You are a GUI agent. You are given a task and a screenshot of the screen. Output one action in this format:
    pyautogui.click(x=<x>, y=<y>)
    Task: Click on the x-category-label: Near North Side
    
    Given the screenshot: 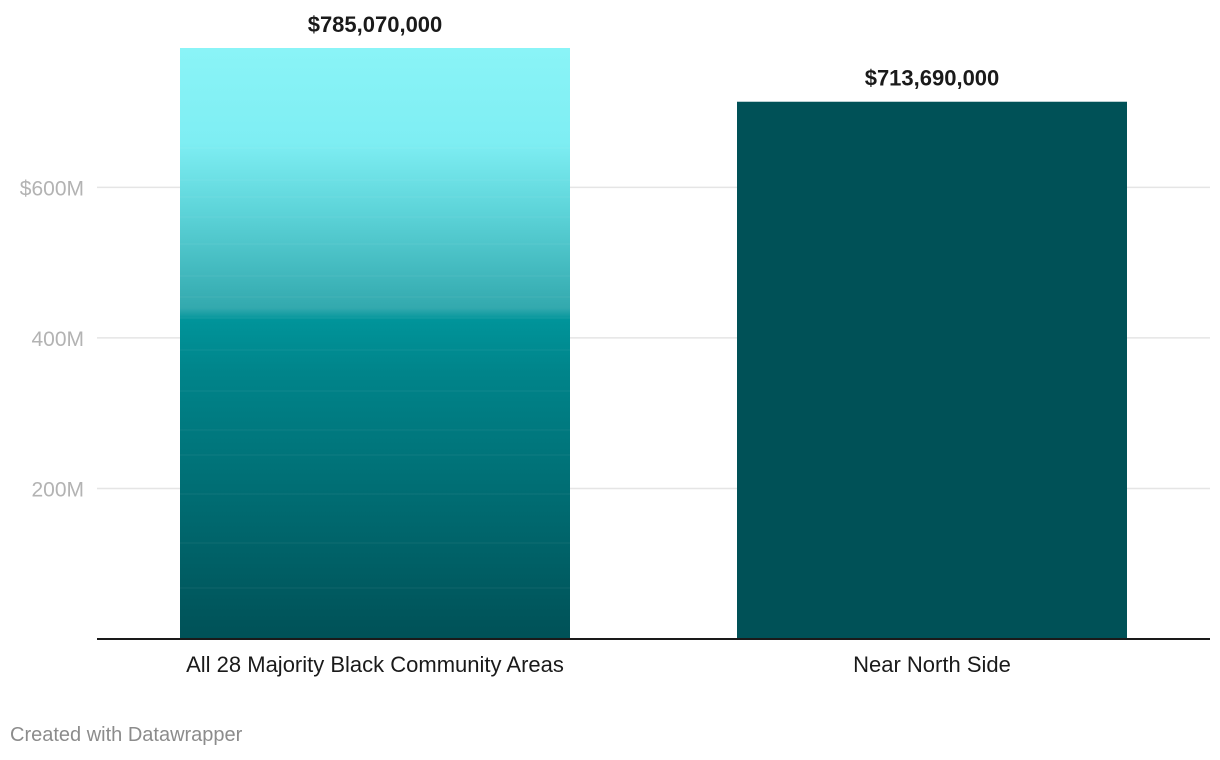 What is the action you would take?
    pyautogui.click(x=932, y=664)
    